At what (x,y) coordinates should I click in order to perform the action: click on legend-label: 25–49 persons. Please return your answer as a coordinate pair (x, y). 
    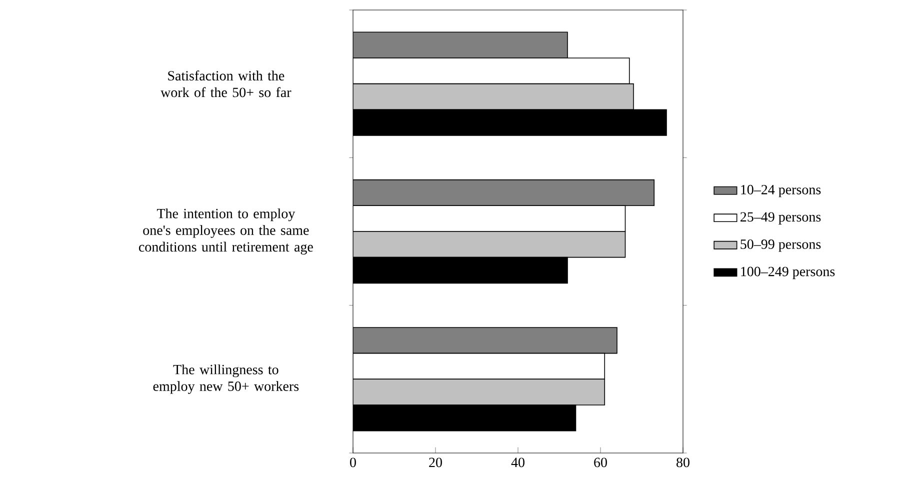
    Looking at the image, I should click on (780, 218).